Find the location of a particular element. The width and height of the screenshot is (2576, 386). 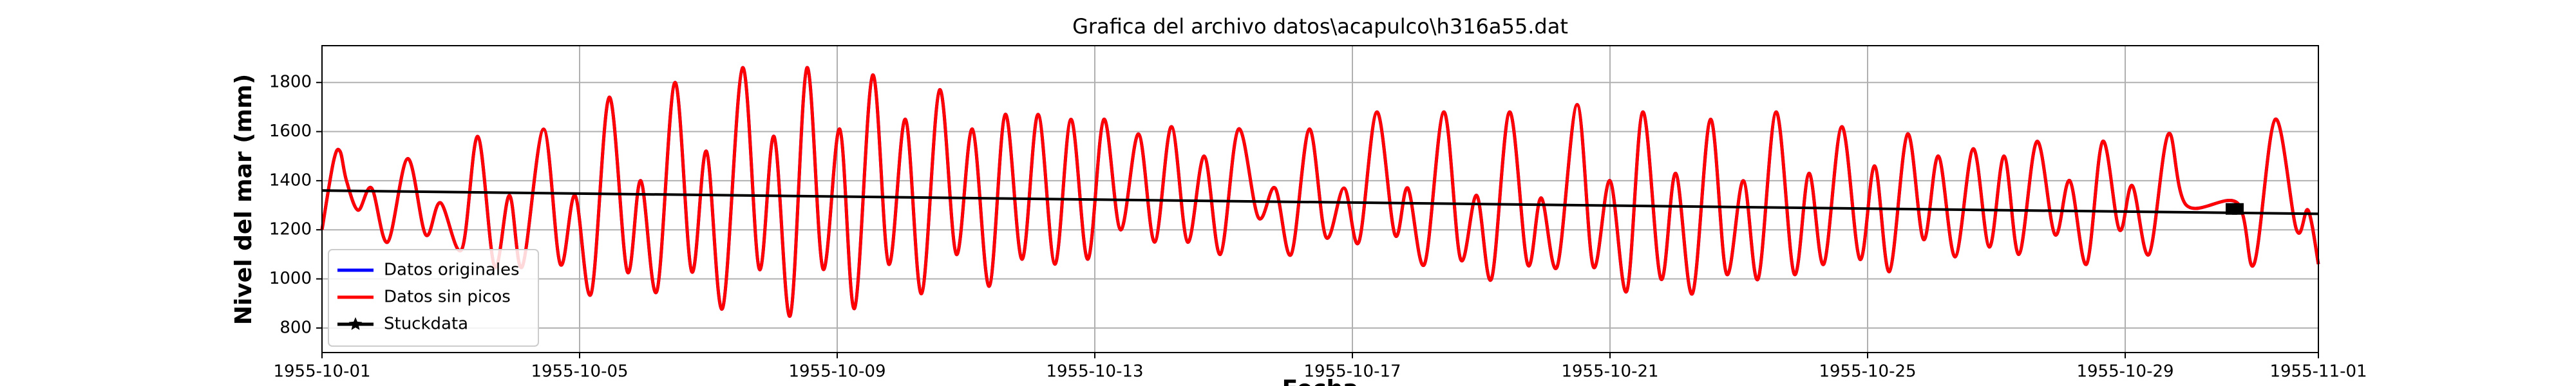

x-tick-label: 1955-10-17 is located at coordinates (1352, 371).